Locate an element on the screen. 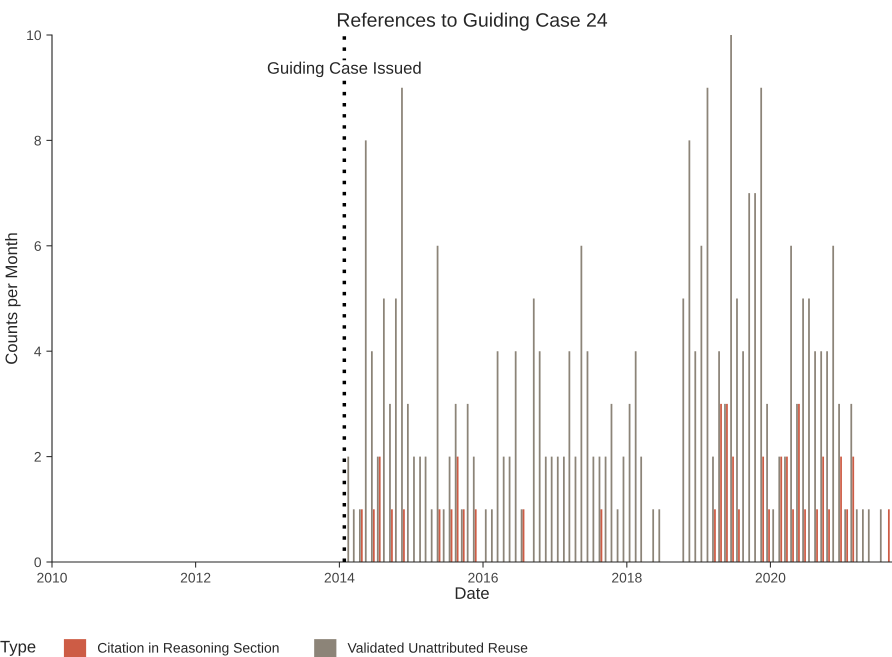 This screenshot has height=657, width=892. legend-label: Citation in Reasoning Section is located at coordinates (188, 649).